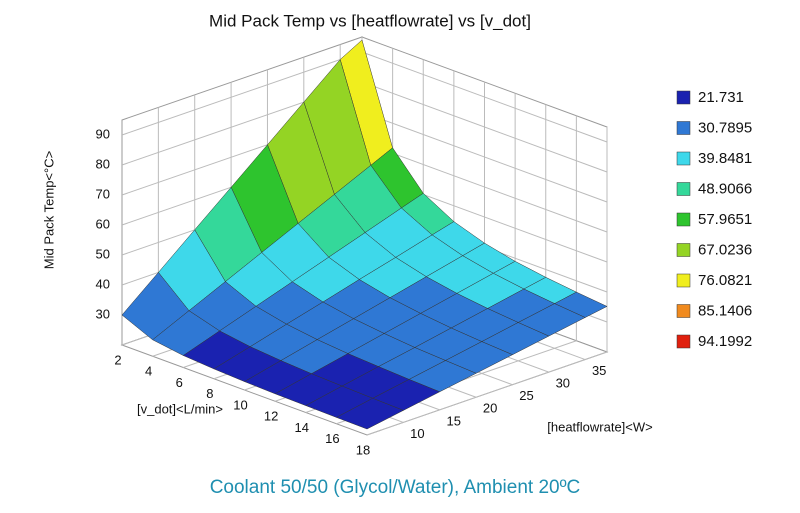  Describe the element at coordinates (103, 223) in the screenshot. I see `z-tick-label: 60` at that location.